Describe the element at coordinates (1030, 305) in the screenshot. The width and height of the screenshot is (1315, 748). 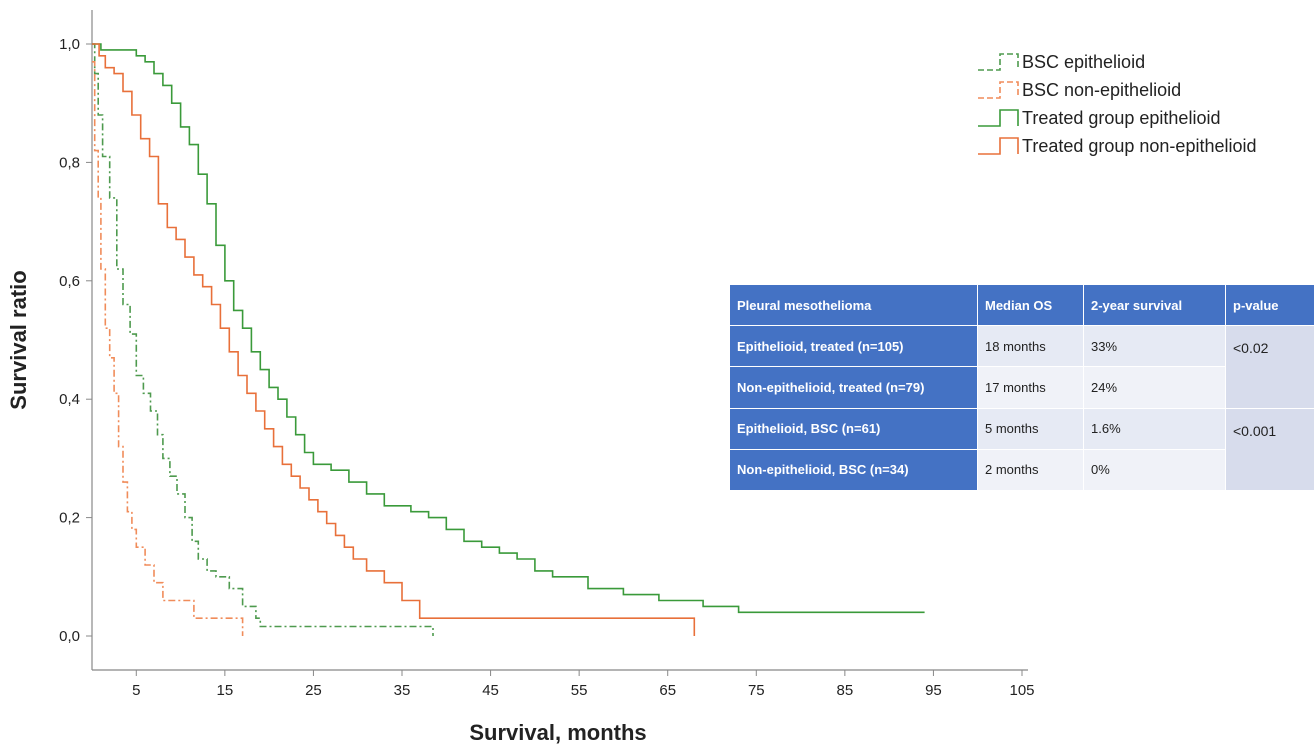
I see `header-median-os: Median OS` at that location.